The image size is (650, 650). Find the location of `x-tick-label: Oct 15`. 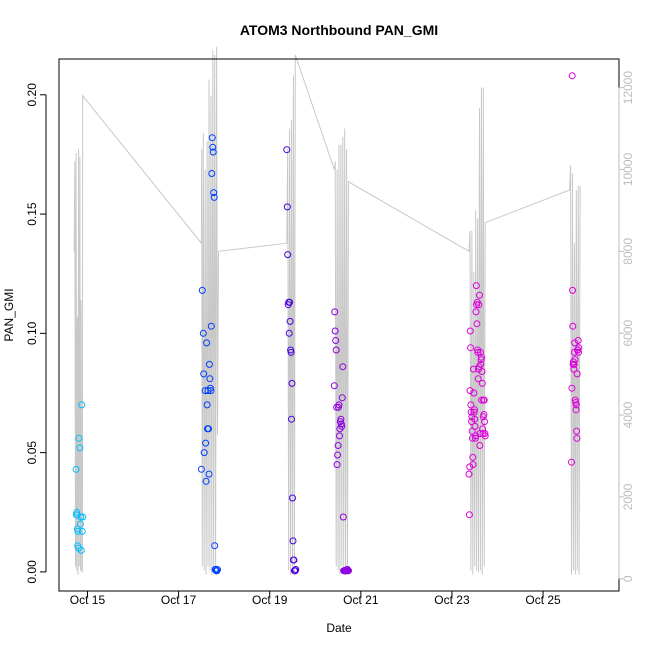

x-tick-label: Oct 15 is located at coordinates (88, 600).